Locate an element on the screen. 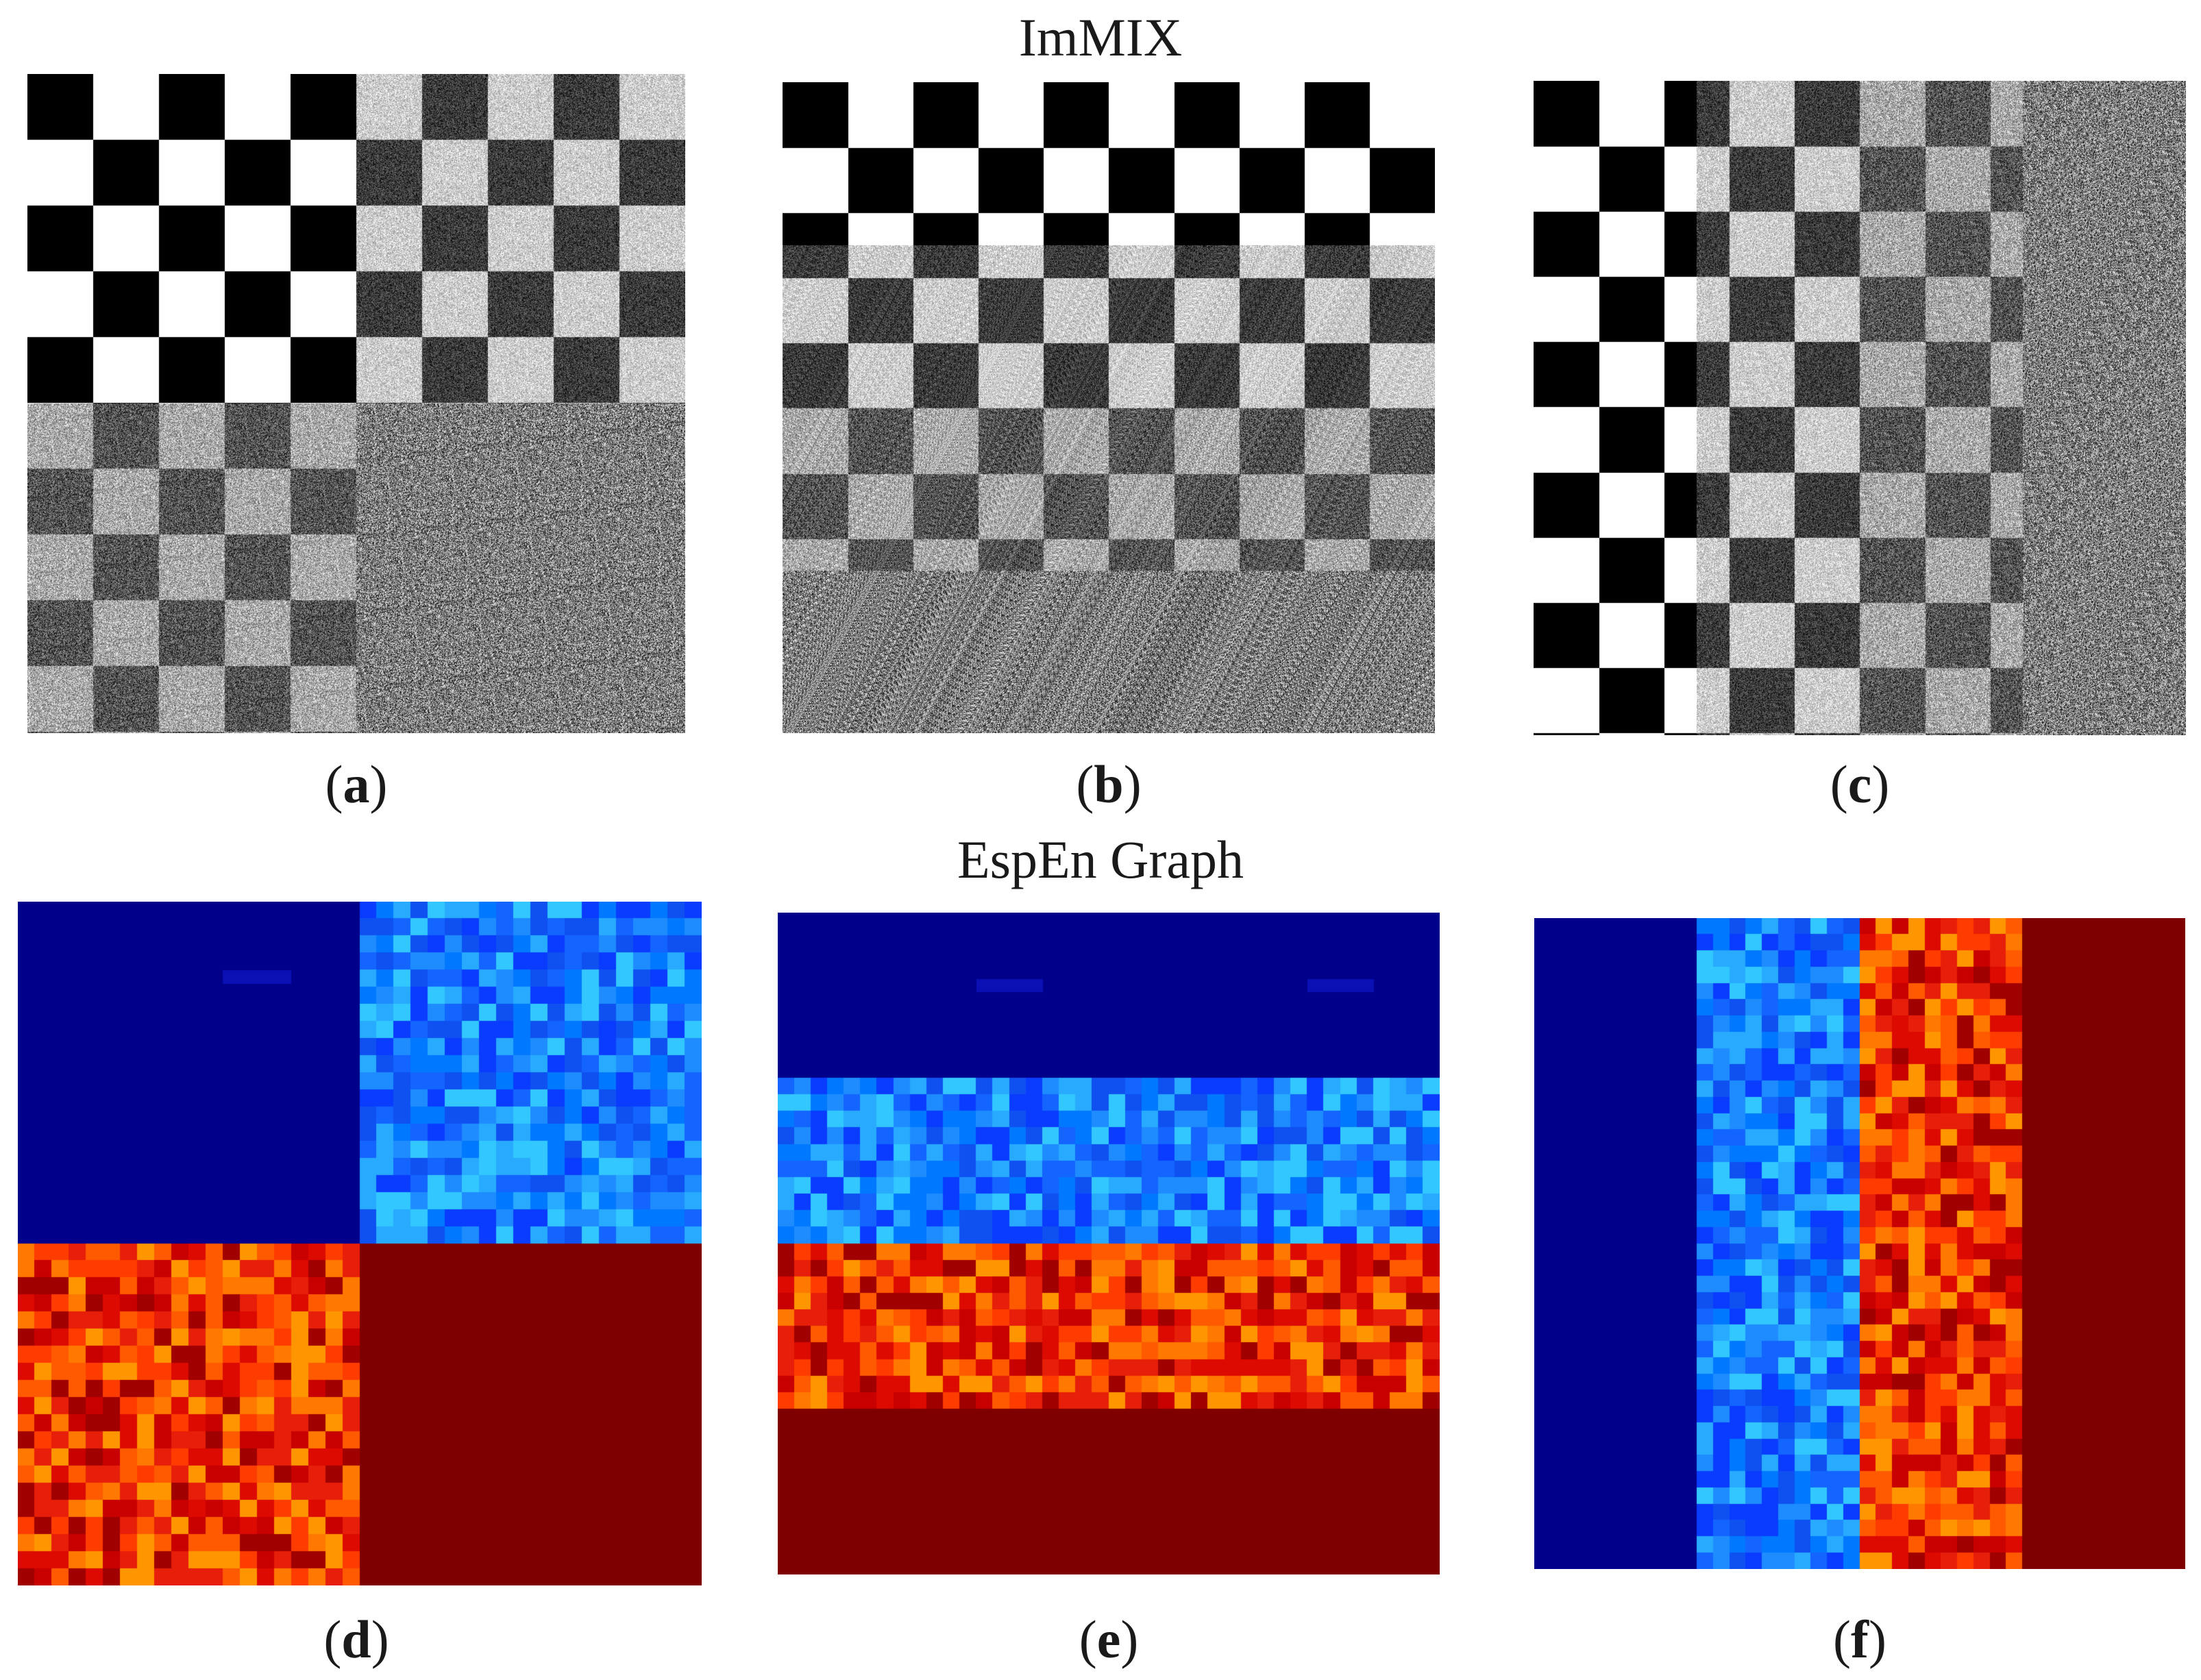 Image resolution: width=2201 pixels, height=1680 pixels. caption-c: (c) is located at coordinates (1860, 784).